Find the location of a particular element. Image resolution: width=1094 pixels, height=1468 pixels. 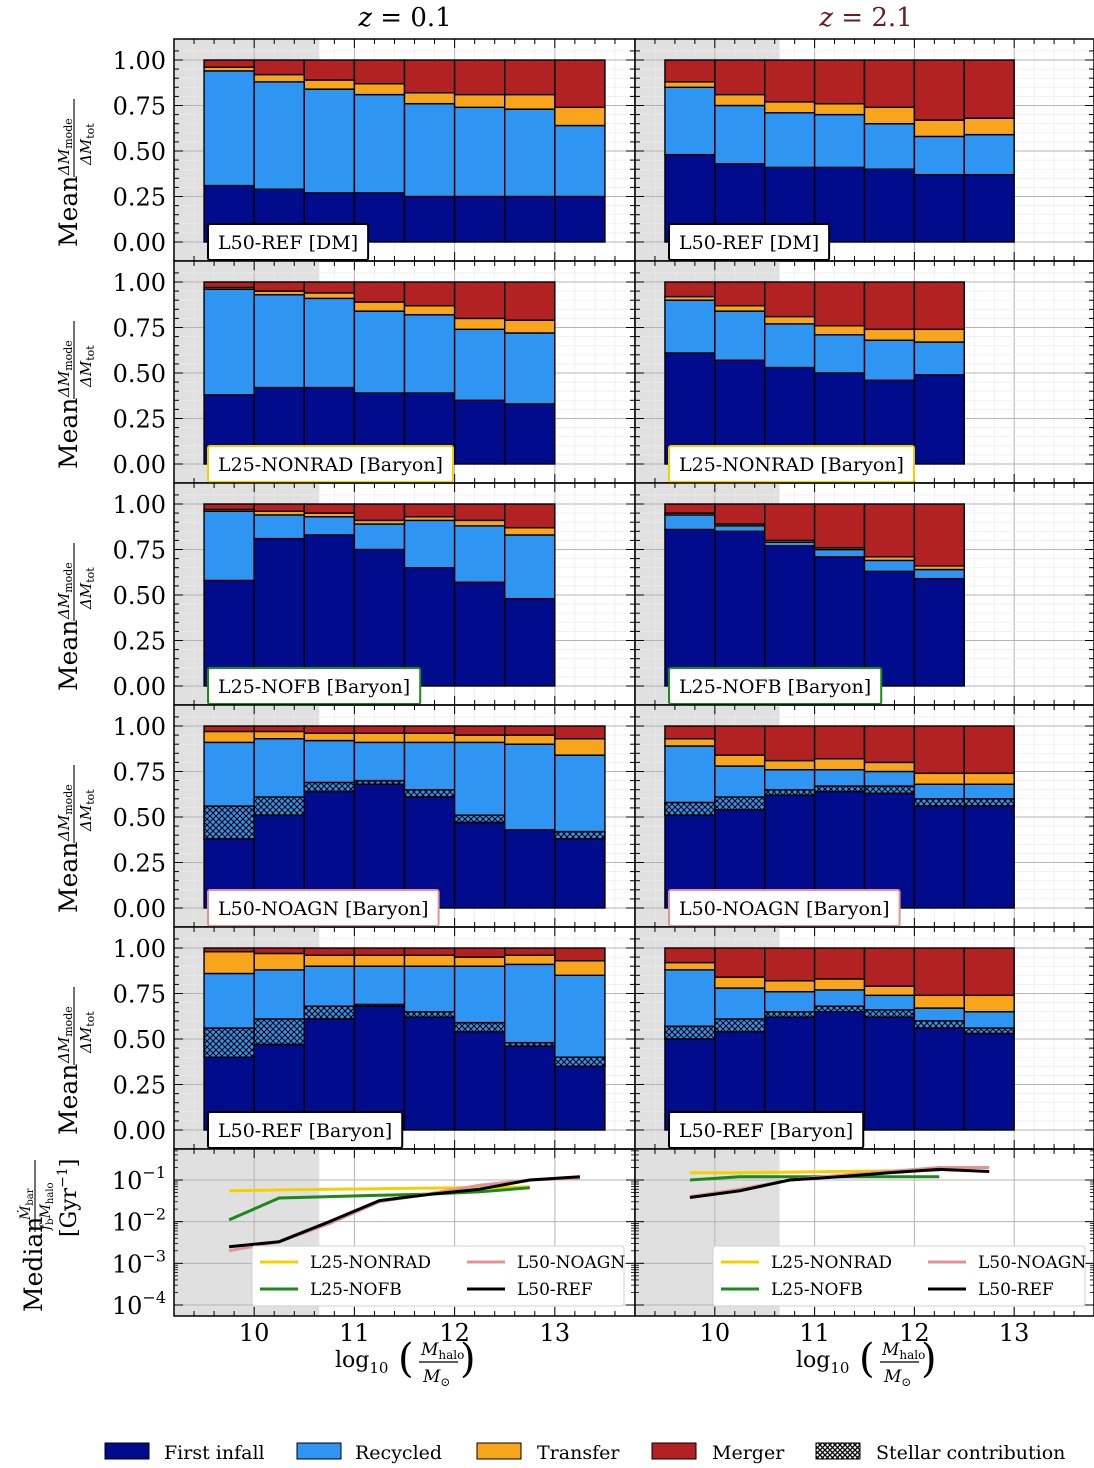

legend-item-first-infall: First infall is located at coordinates (184, 1453).